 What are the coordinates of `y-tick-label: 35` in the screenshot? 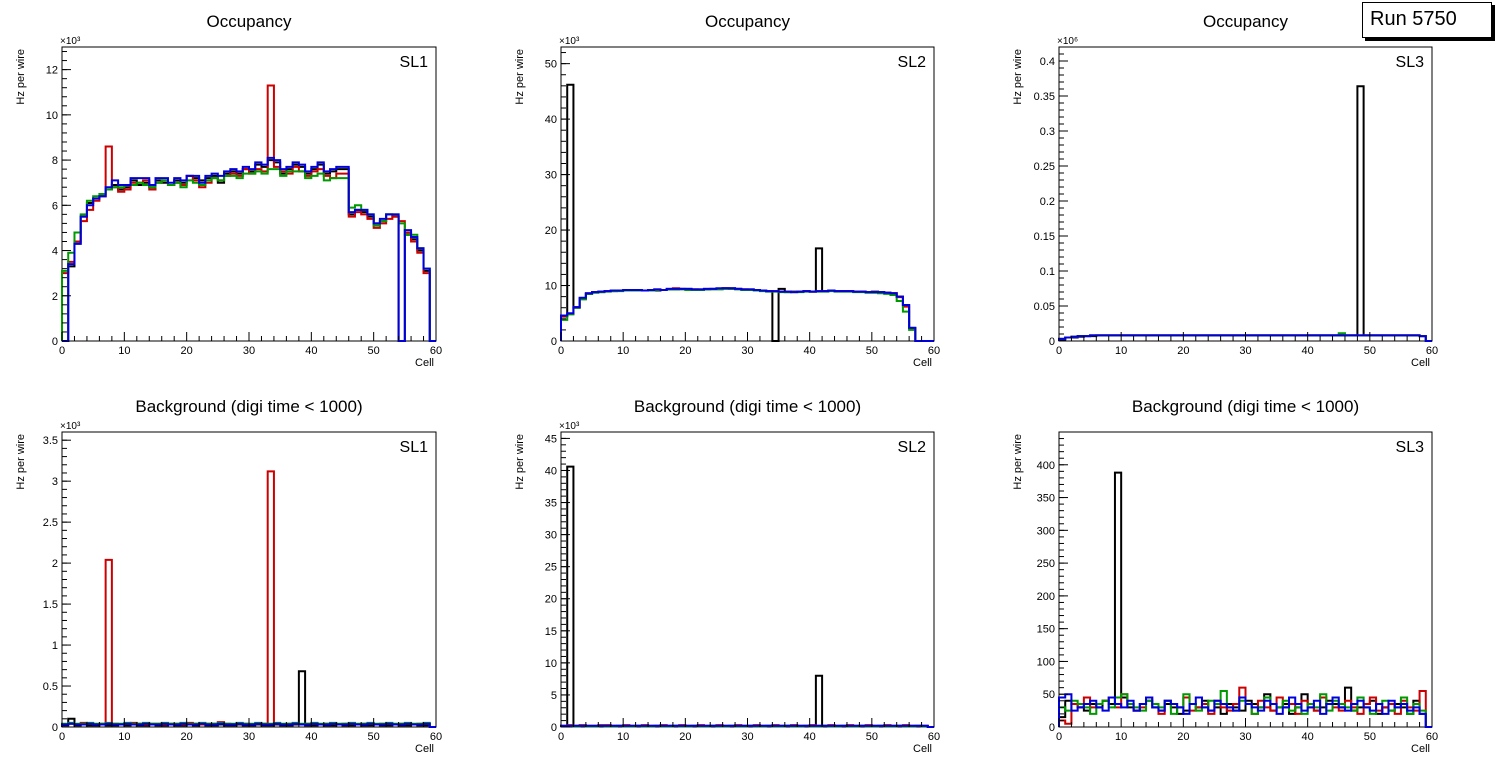 It's located at (551, 504).